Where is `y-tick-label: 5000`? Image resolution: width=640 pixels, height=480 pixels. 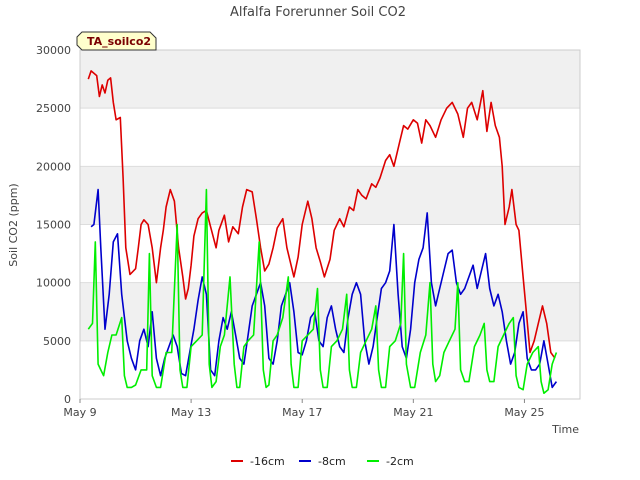
y-tick-label: 5000 is located at coordinates (57, 341).